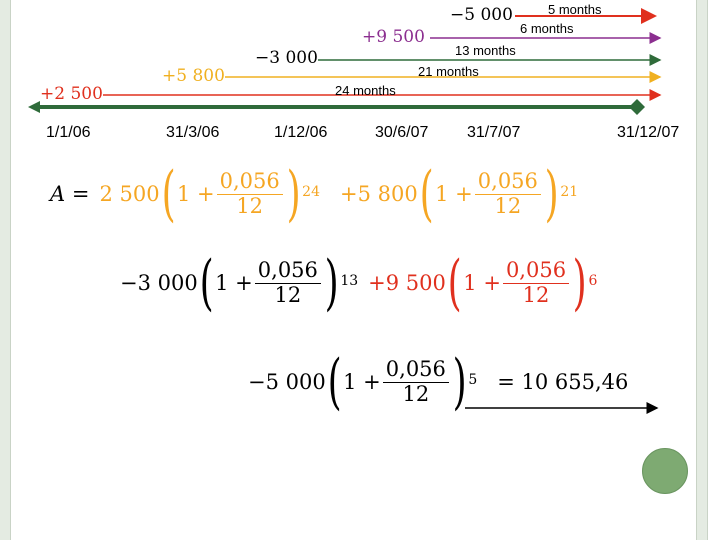 This screenshot has height=540, width=720. I want to click on date-label-1: 1/1/06, so click(68, 132).